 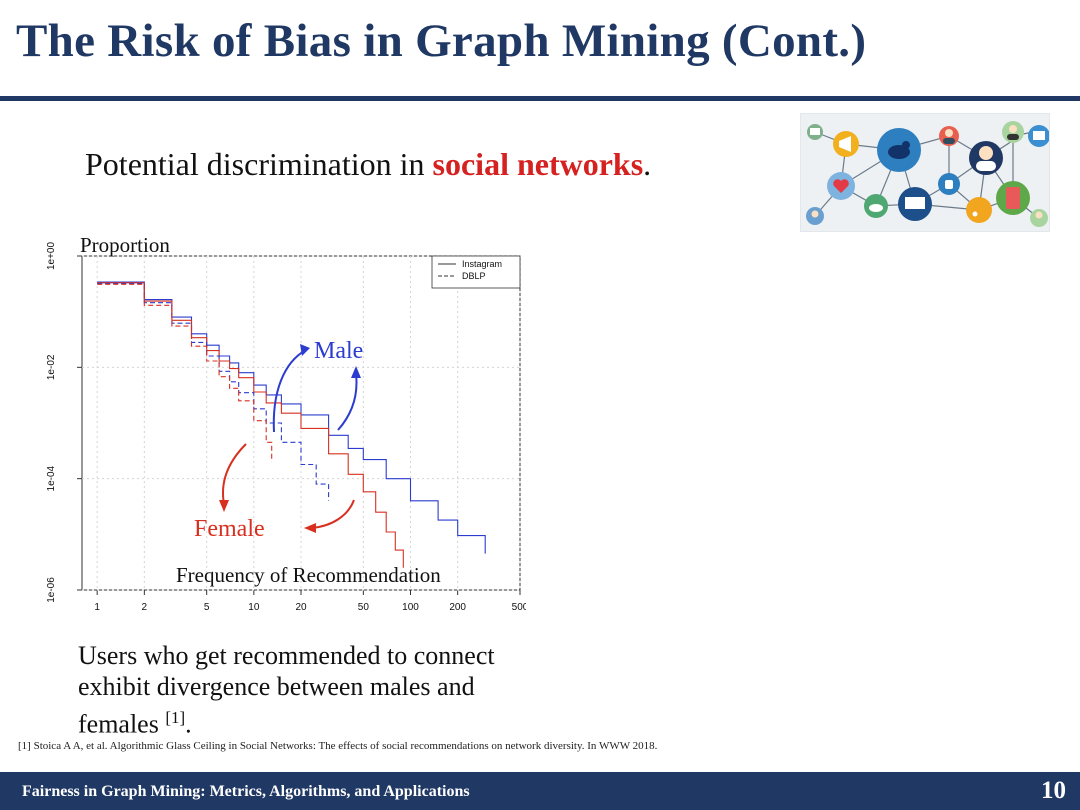 What do you see at coordinates (482, 264) in the screenshot?
I see `legend-label: Instagram` at bounding box center [482, 264].